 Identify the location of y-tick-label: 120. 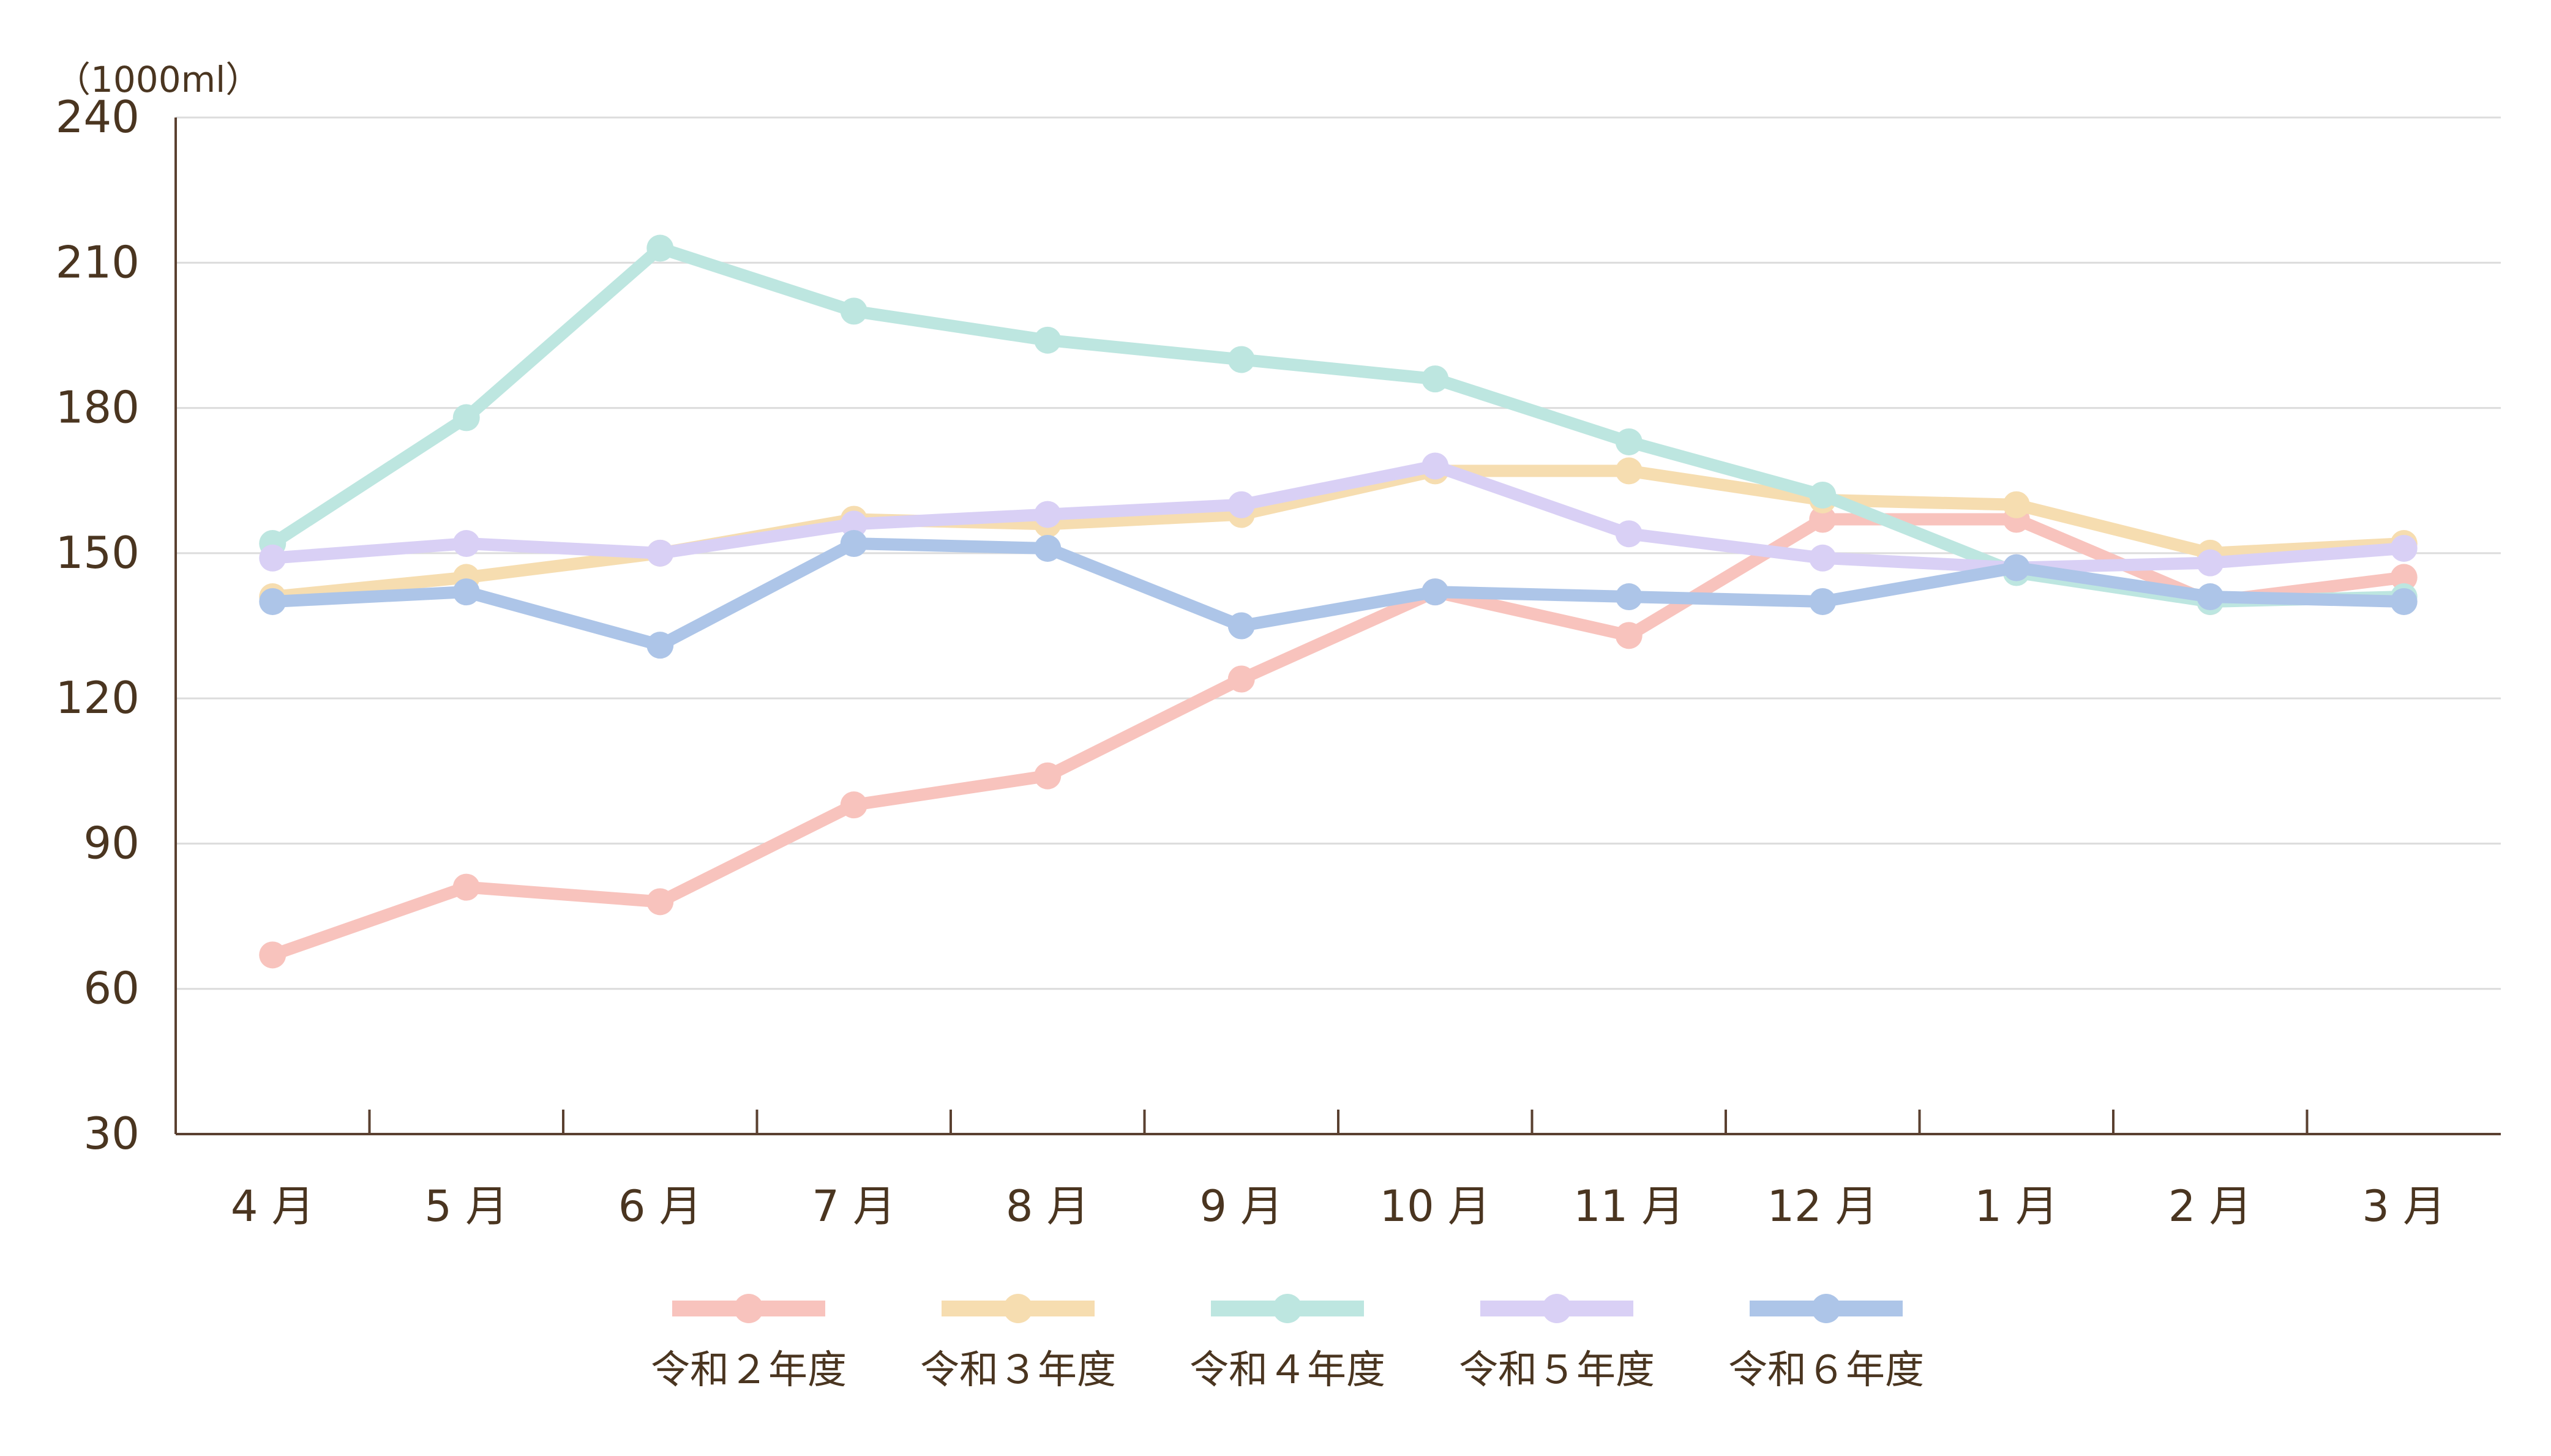
(98, 697).